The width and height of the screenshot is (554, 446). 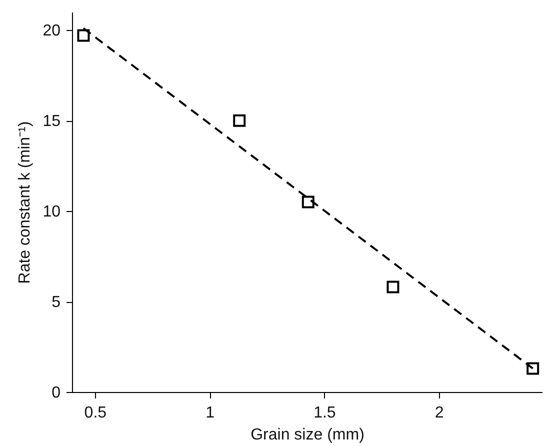 What do you see at coordinates (56, 393) in the screenshot?
I see `y-tick-label: 0` at bounding box center [56, 393].